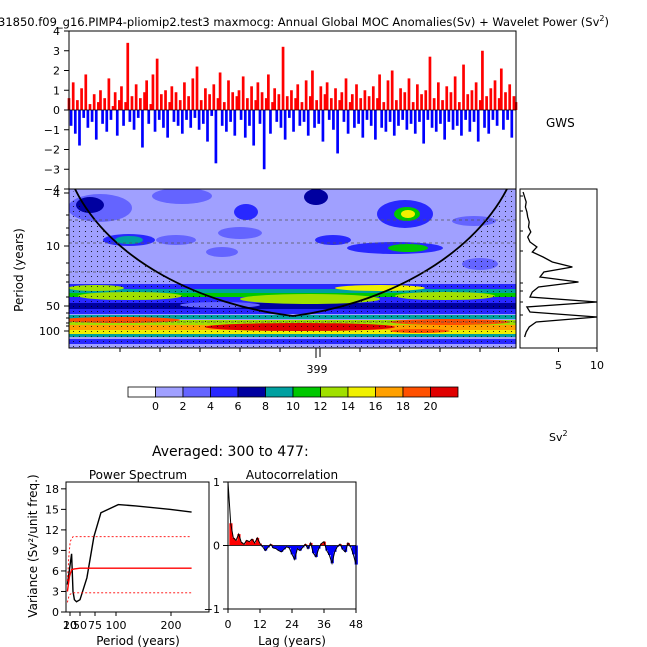 This screenshot has height=647, width=647. I want to click on xtick-label: 0, so click(228, 624).